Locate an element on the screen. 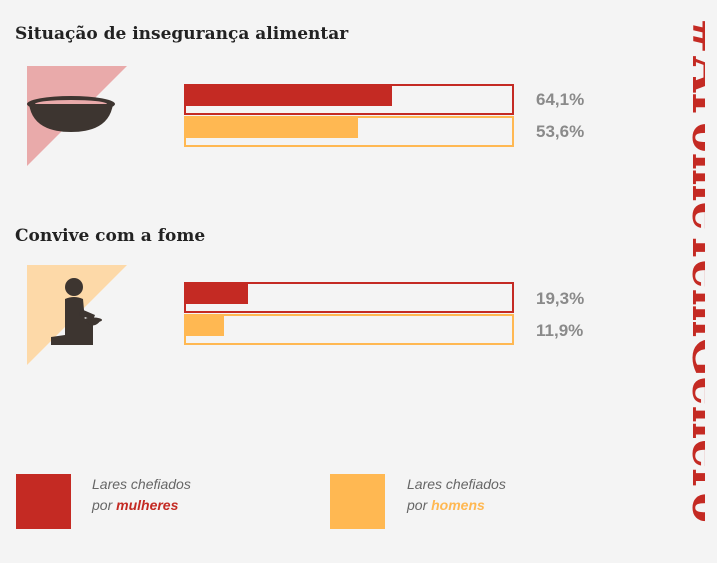 The height and width of the screenshot is (563, 717). hashtag-part2: Gênero is located at coordinates (693, 430).